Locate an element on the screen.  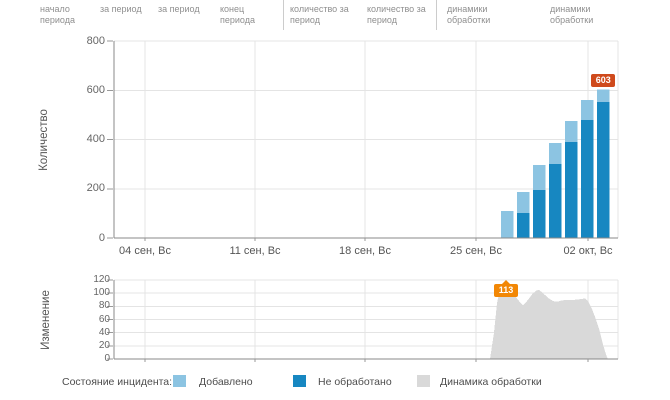
tick-label: 200 is located at coordinates (95, 188).